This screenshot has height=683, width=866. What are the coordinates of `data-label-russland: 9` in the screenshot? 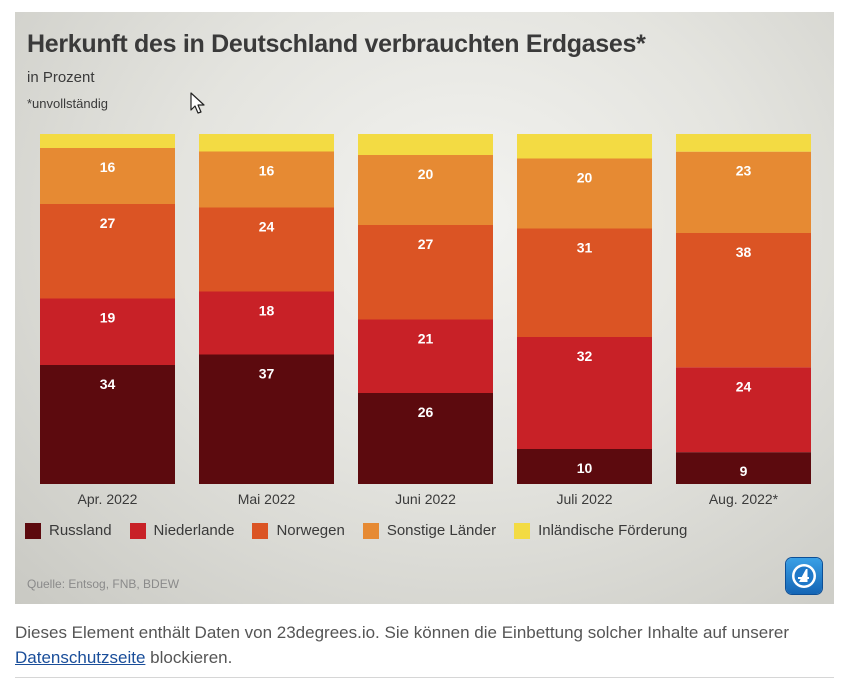 It's located at (744, 471).